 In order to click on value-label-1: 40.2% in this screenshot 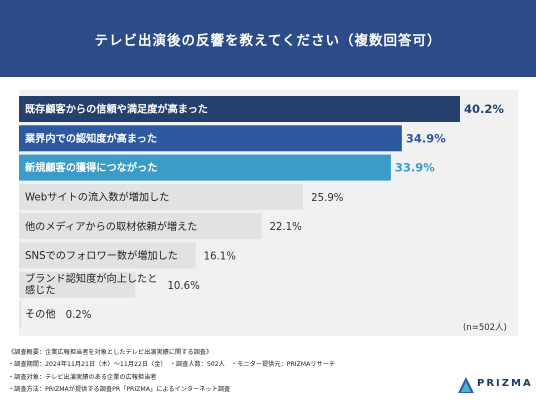, I will do `click(484, 109)`.